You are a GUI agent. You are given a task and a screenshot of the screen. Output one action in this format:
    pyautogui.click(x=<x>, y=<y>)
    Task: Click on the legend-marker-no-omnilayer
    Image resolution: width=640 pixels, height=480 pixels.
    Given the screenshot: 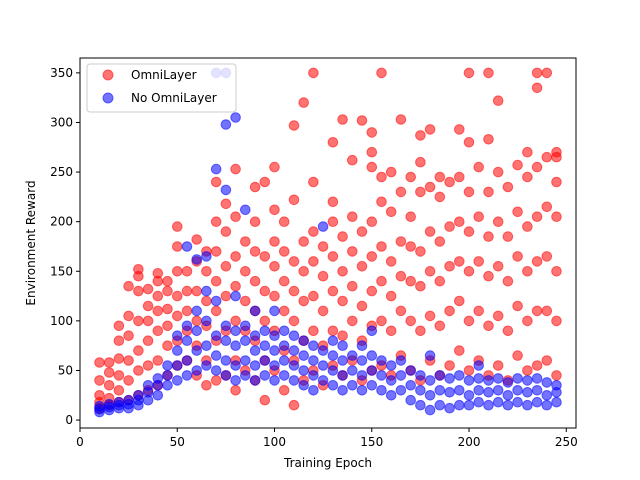 What is the action you would take?
    pyautogui.click(x=108, y=98)
    